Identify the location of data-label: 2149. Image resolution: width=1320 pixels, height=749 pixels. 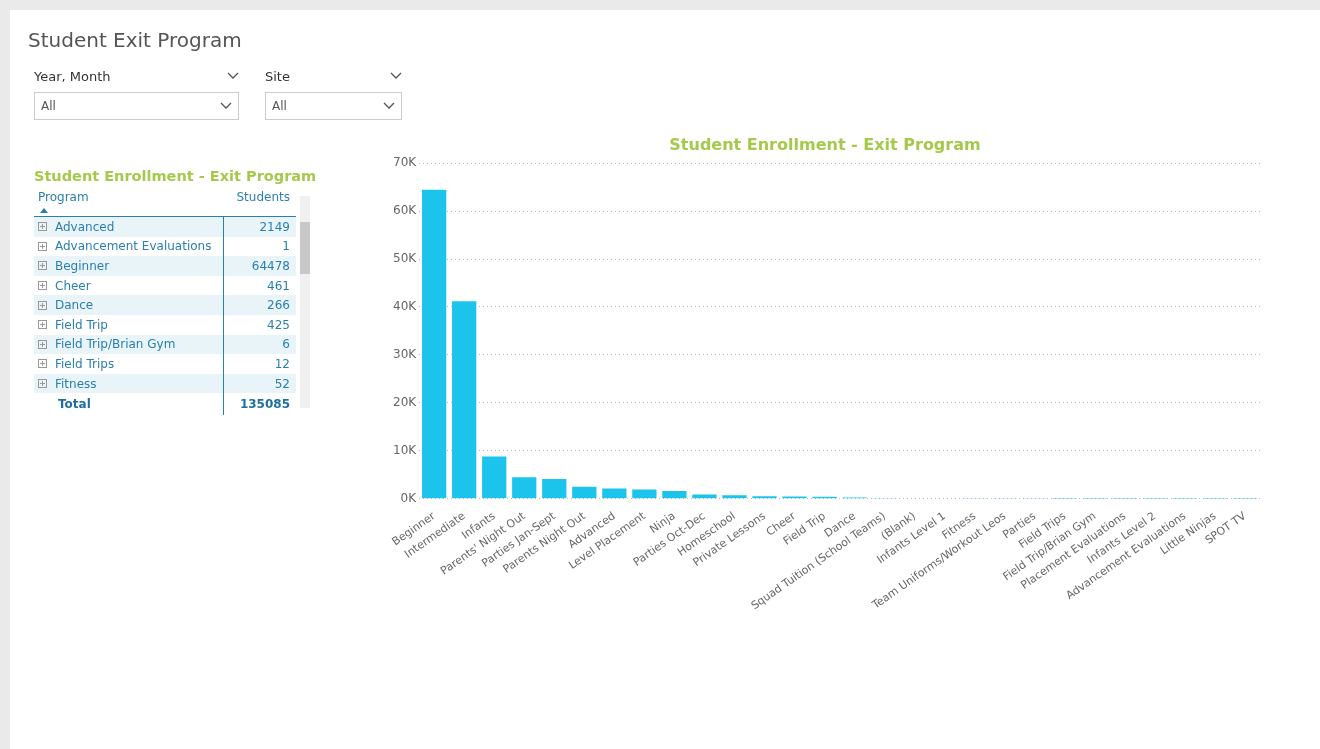
(274, 226).